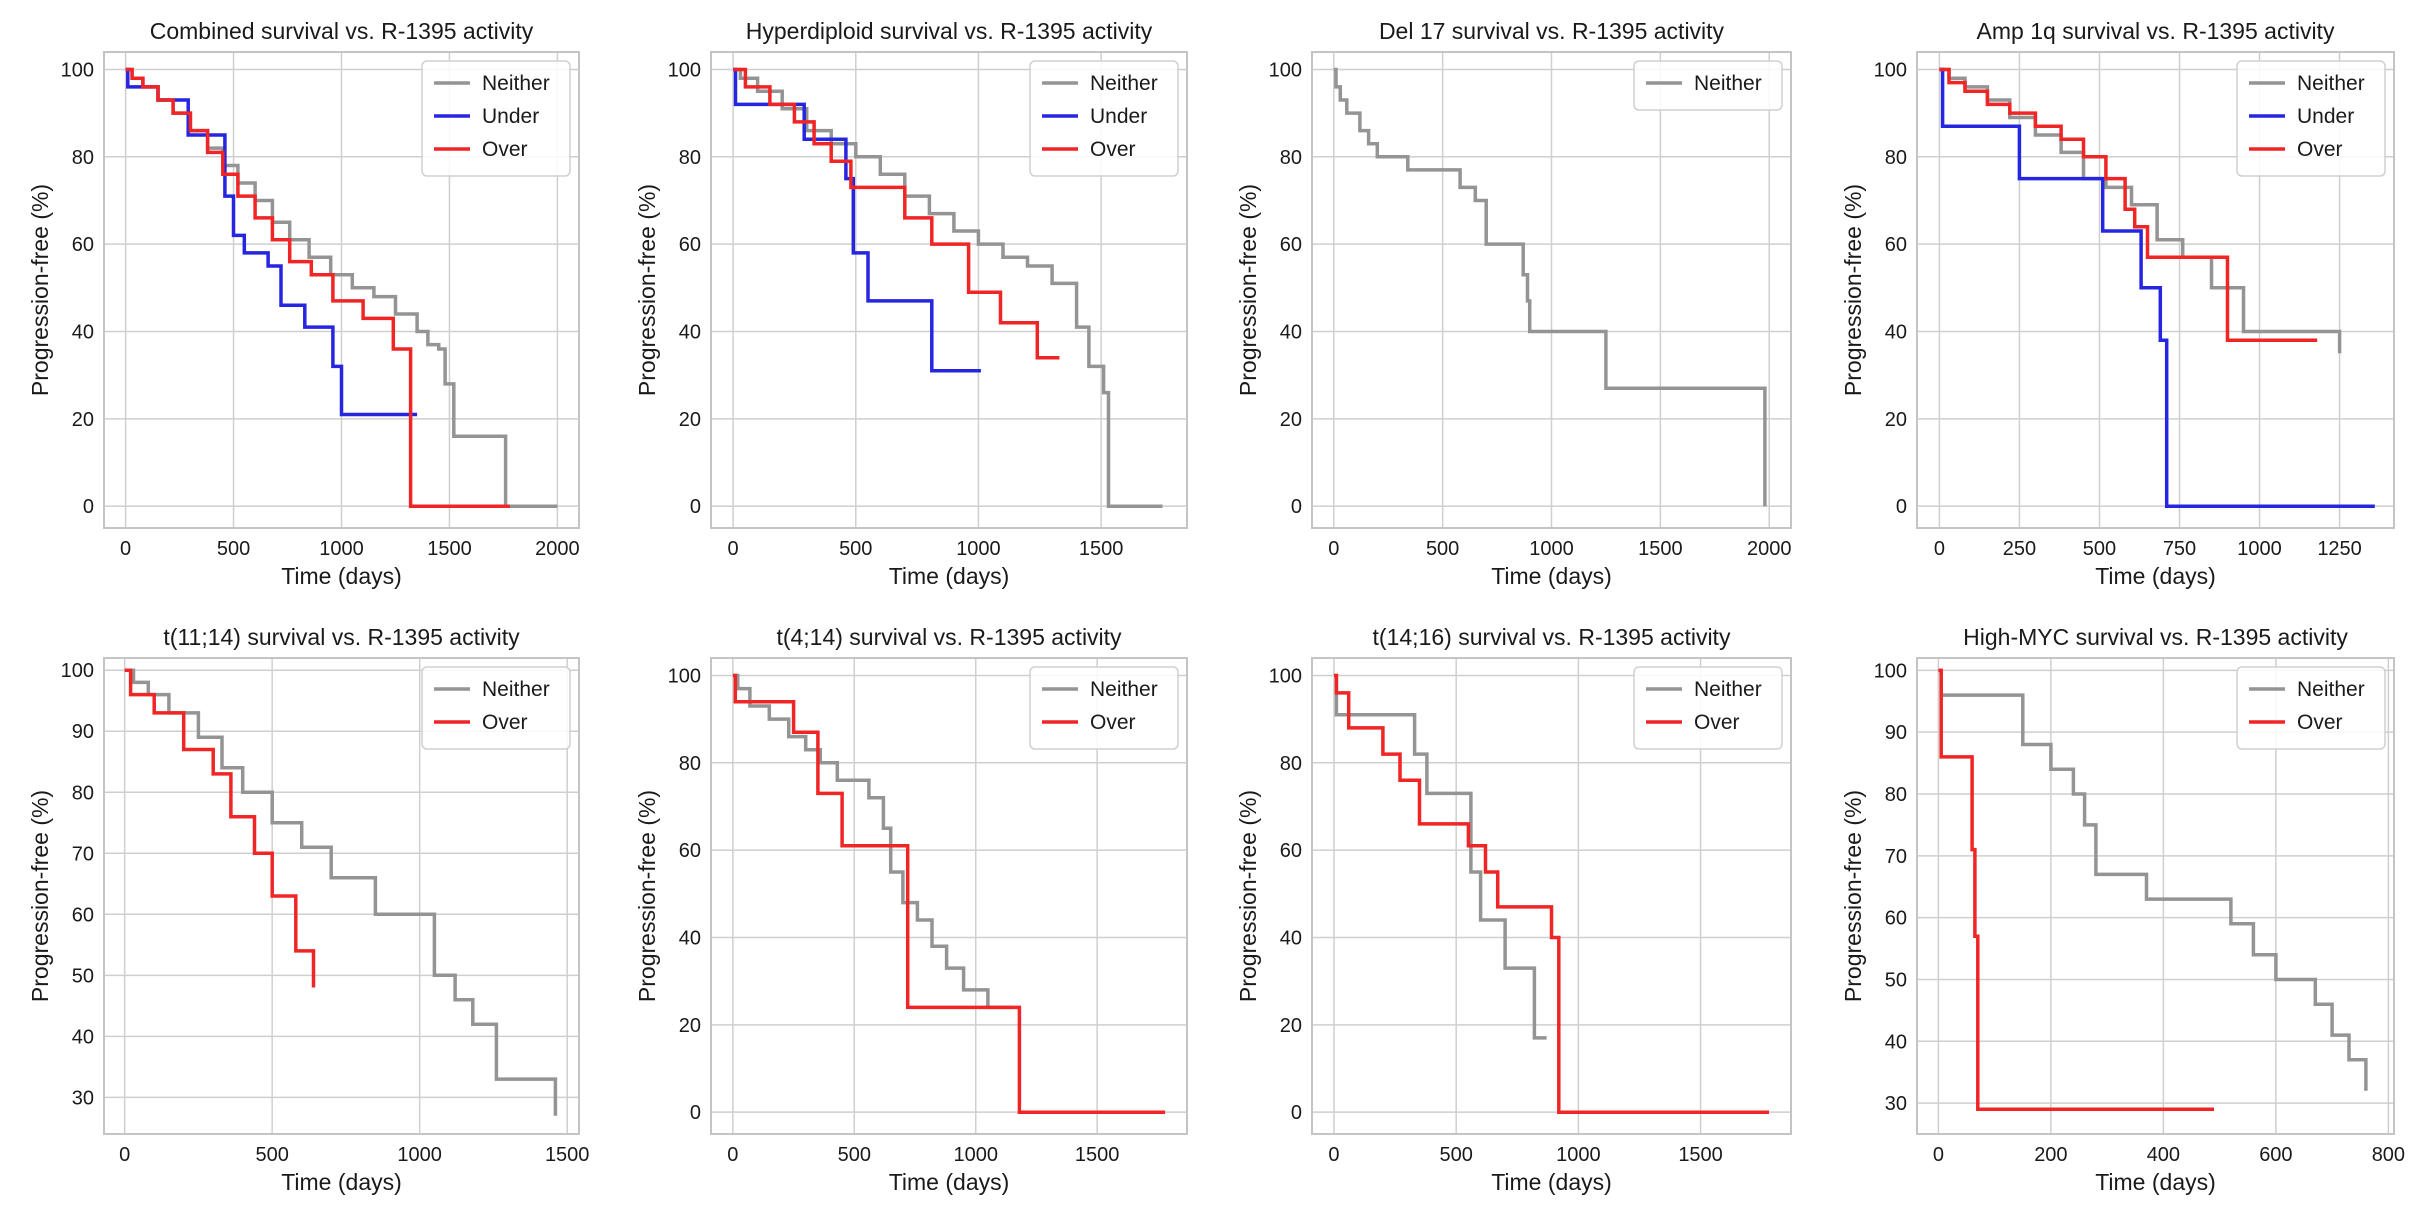 Image resolution: width=2418 pixels, height=1218 pixels. What do you see at coordinates (2388, 1155) in the screenshot?
I see `x-tick-label: 800` at bounding box center [2388, 1155].